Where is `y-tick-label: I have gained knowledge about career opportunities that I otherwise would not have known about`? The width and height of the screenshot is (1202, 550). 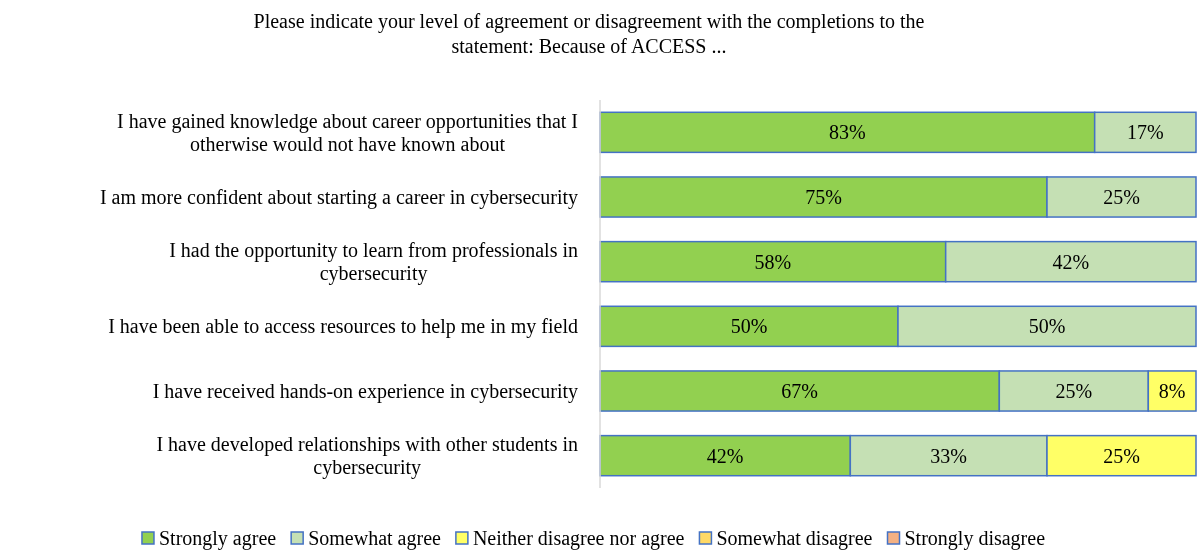 y-tick-label: I have gained knowledge about career opportunities that I otherwise would not have known about is located at coordinates (347, 132).